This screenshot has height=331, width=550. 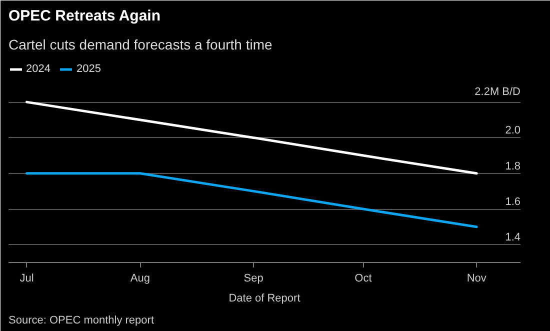 I want to click on x-tick-label: Oct, so click(x=363, y=278).